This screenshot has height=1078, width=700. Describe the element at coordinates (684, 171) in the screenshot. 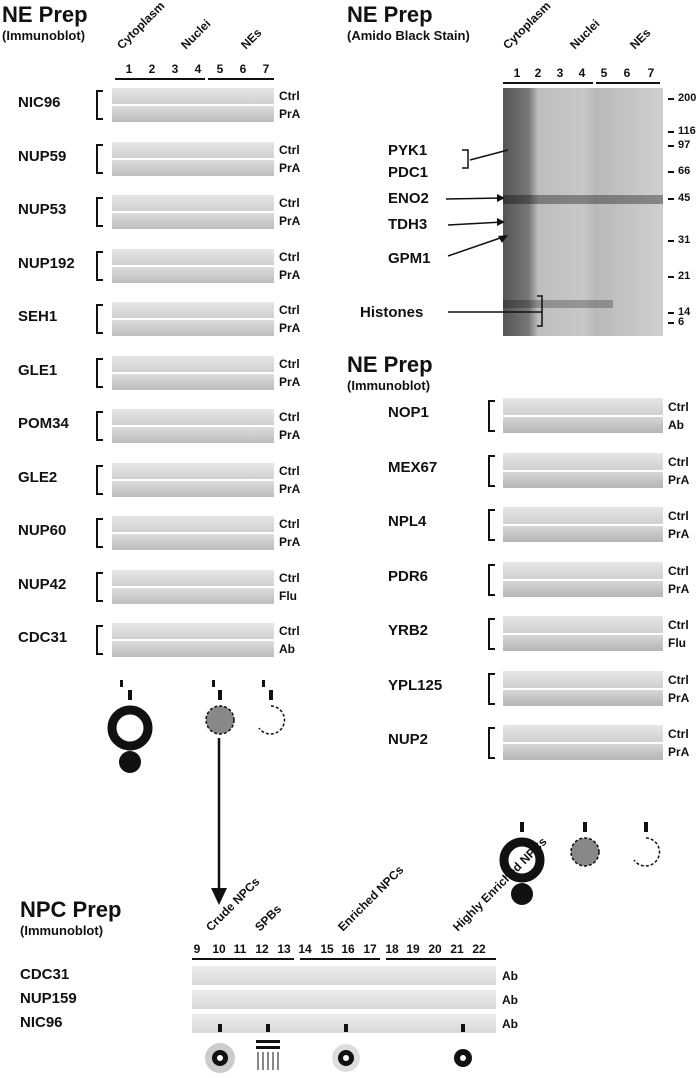

I see `mw-label: 66` at that location.